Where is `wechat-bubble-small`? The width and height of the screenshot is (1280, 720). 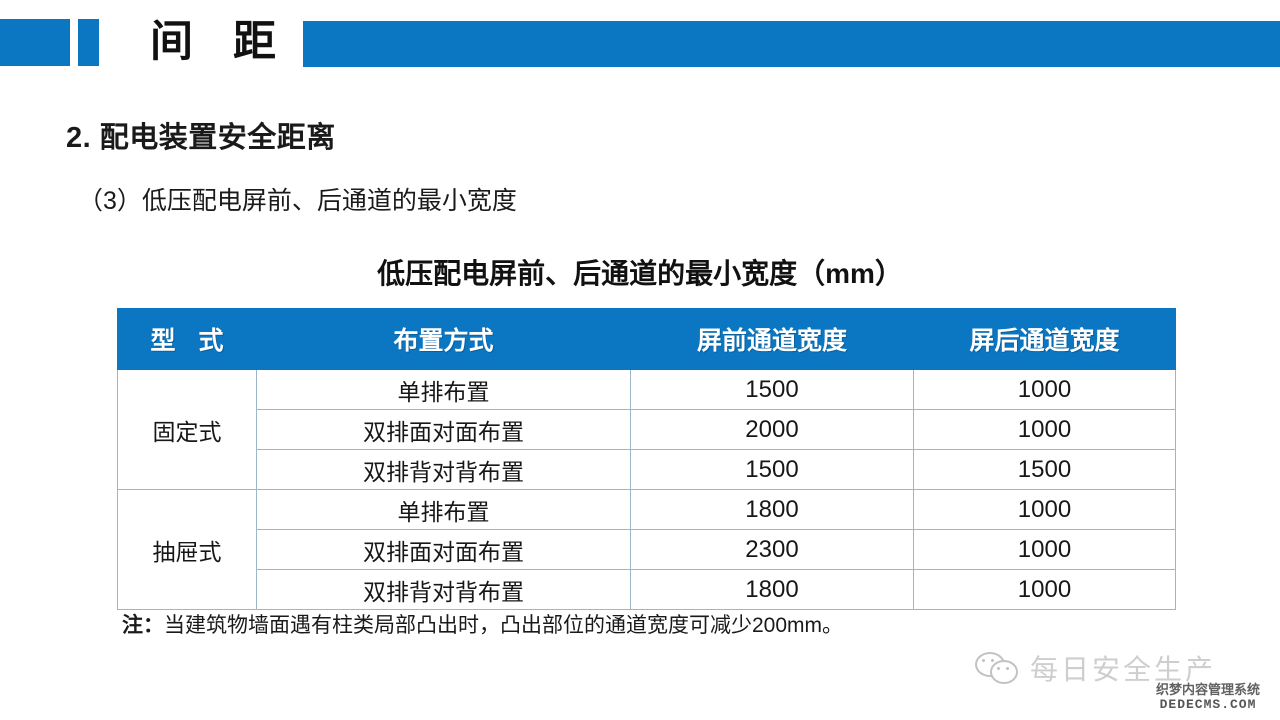 wechat-bubble-small is located at coordinates (1004, 672).